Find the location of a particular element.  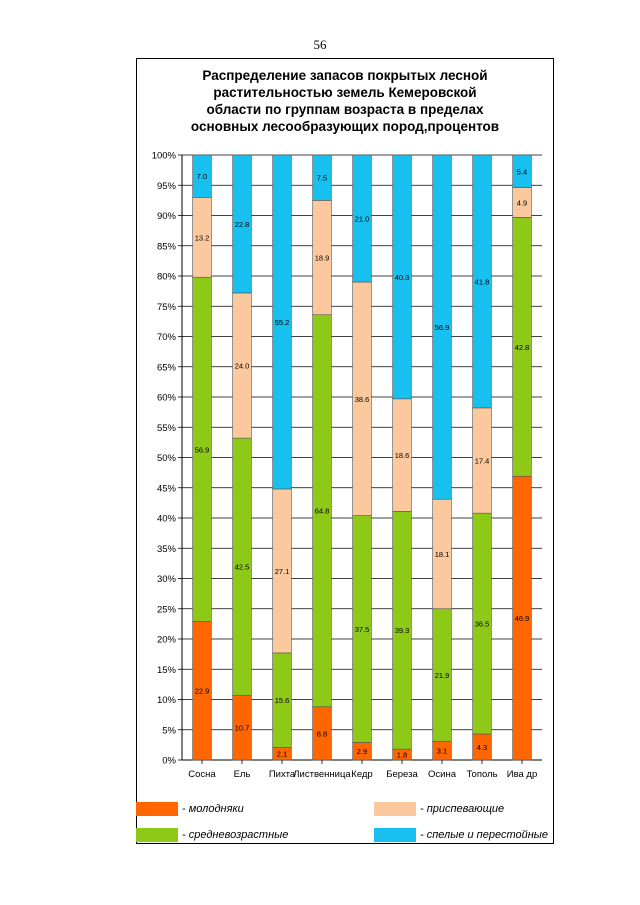

x-tick-label: Сосна is located at coordinates (202, 774).